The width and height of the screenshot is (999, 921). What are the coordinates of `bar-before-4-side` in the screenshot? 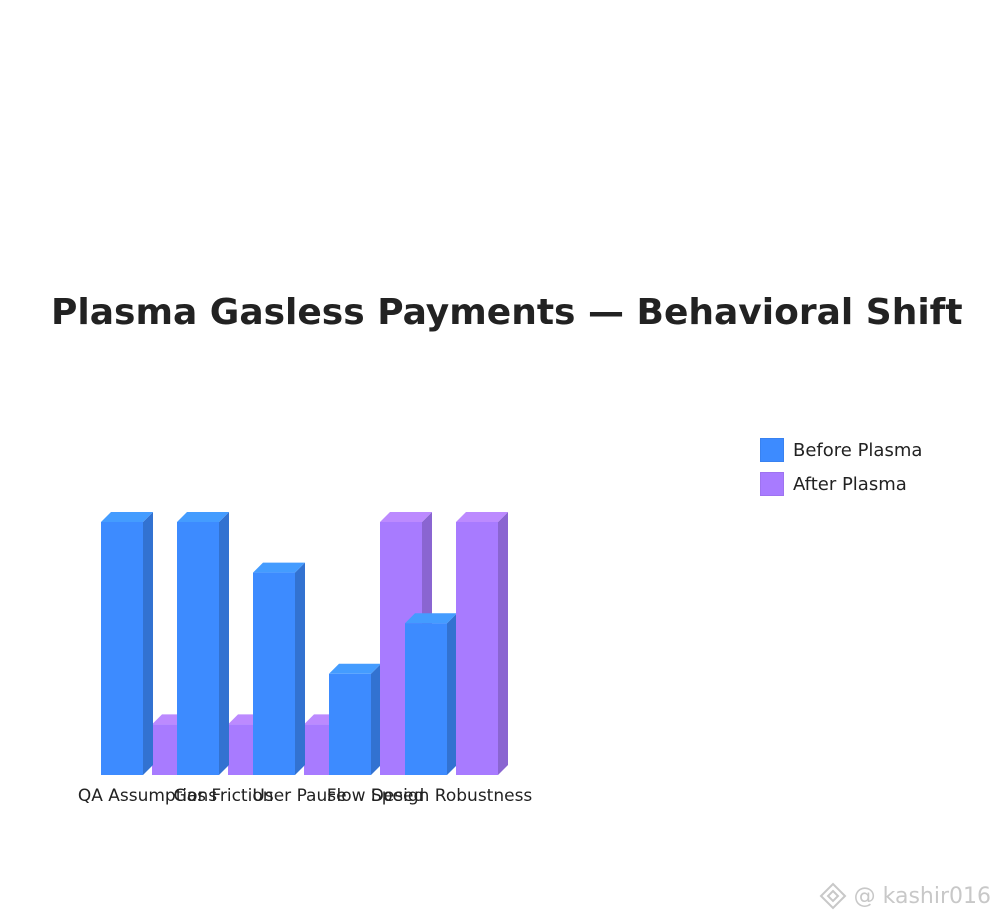 It's located at (452, 694).